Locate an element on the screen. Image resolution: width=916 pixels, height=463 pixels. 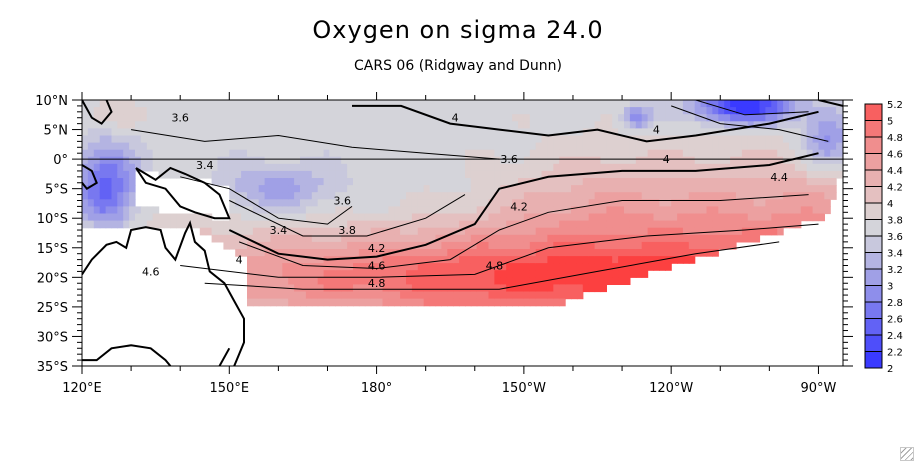
coastline-australia-south is located at coordinates (127, 355).